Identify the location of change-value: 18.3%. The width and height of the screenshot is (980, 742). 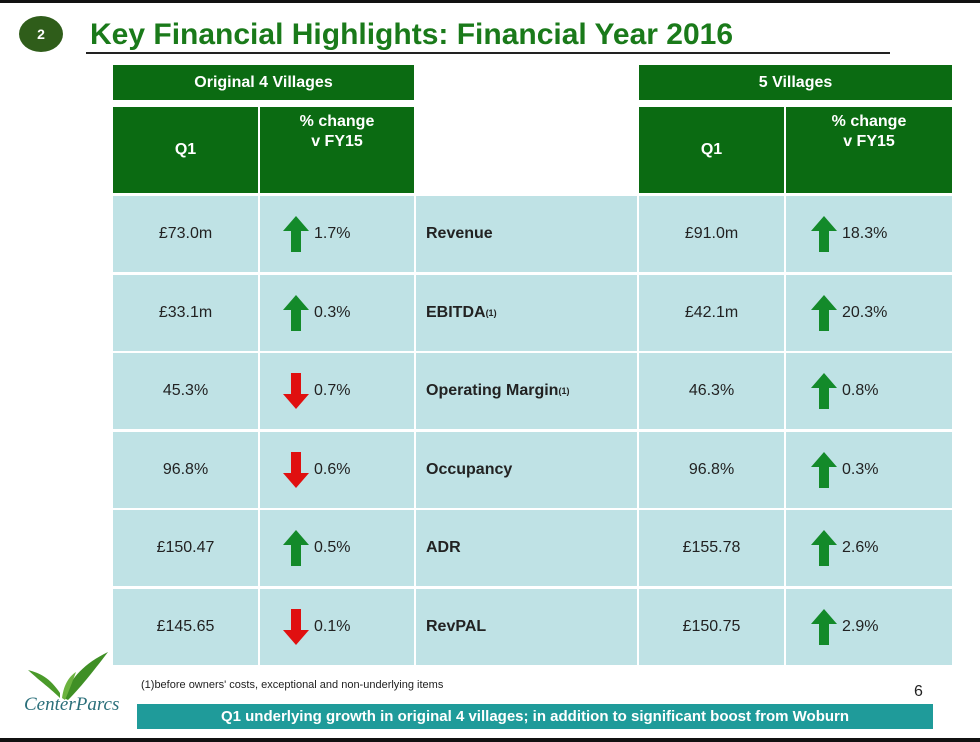
(865, 233).